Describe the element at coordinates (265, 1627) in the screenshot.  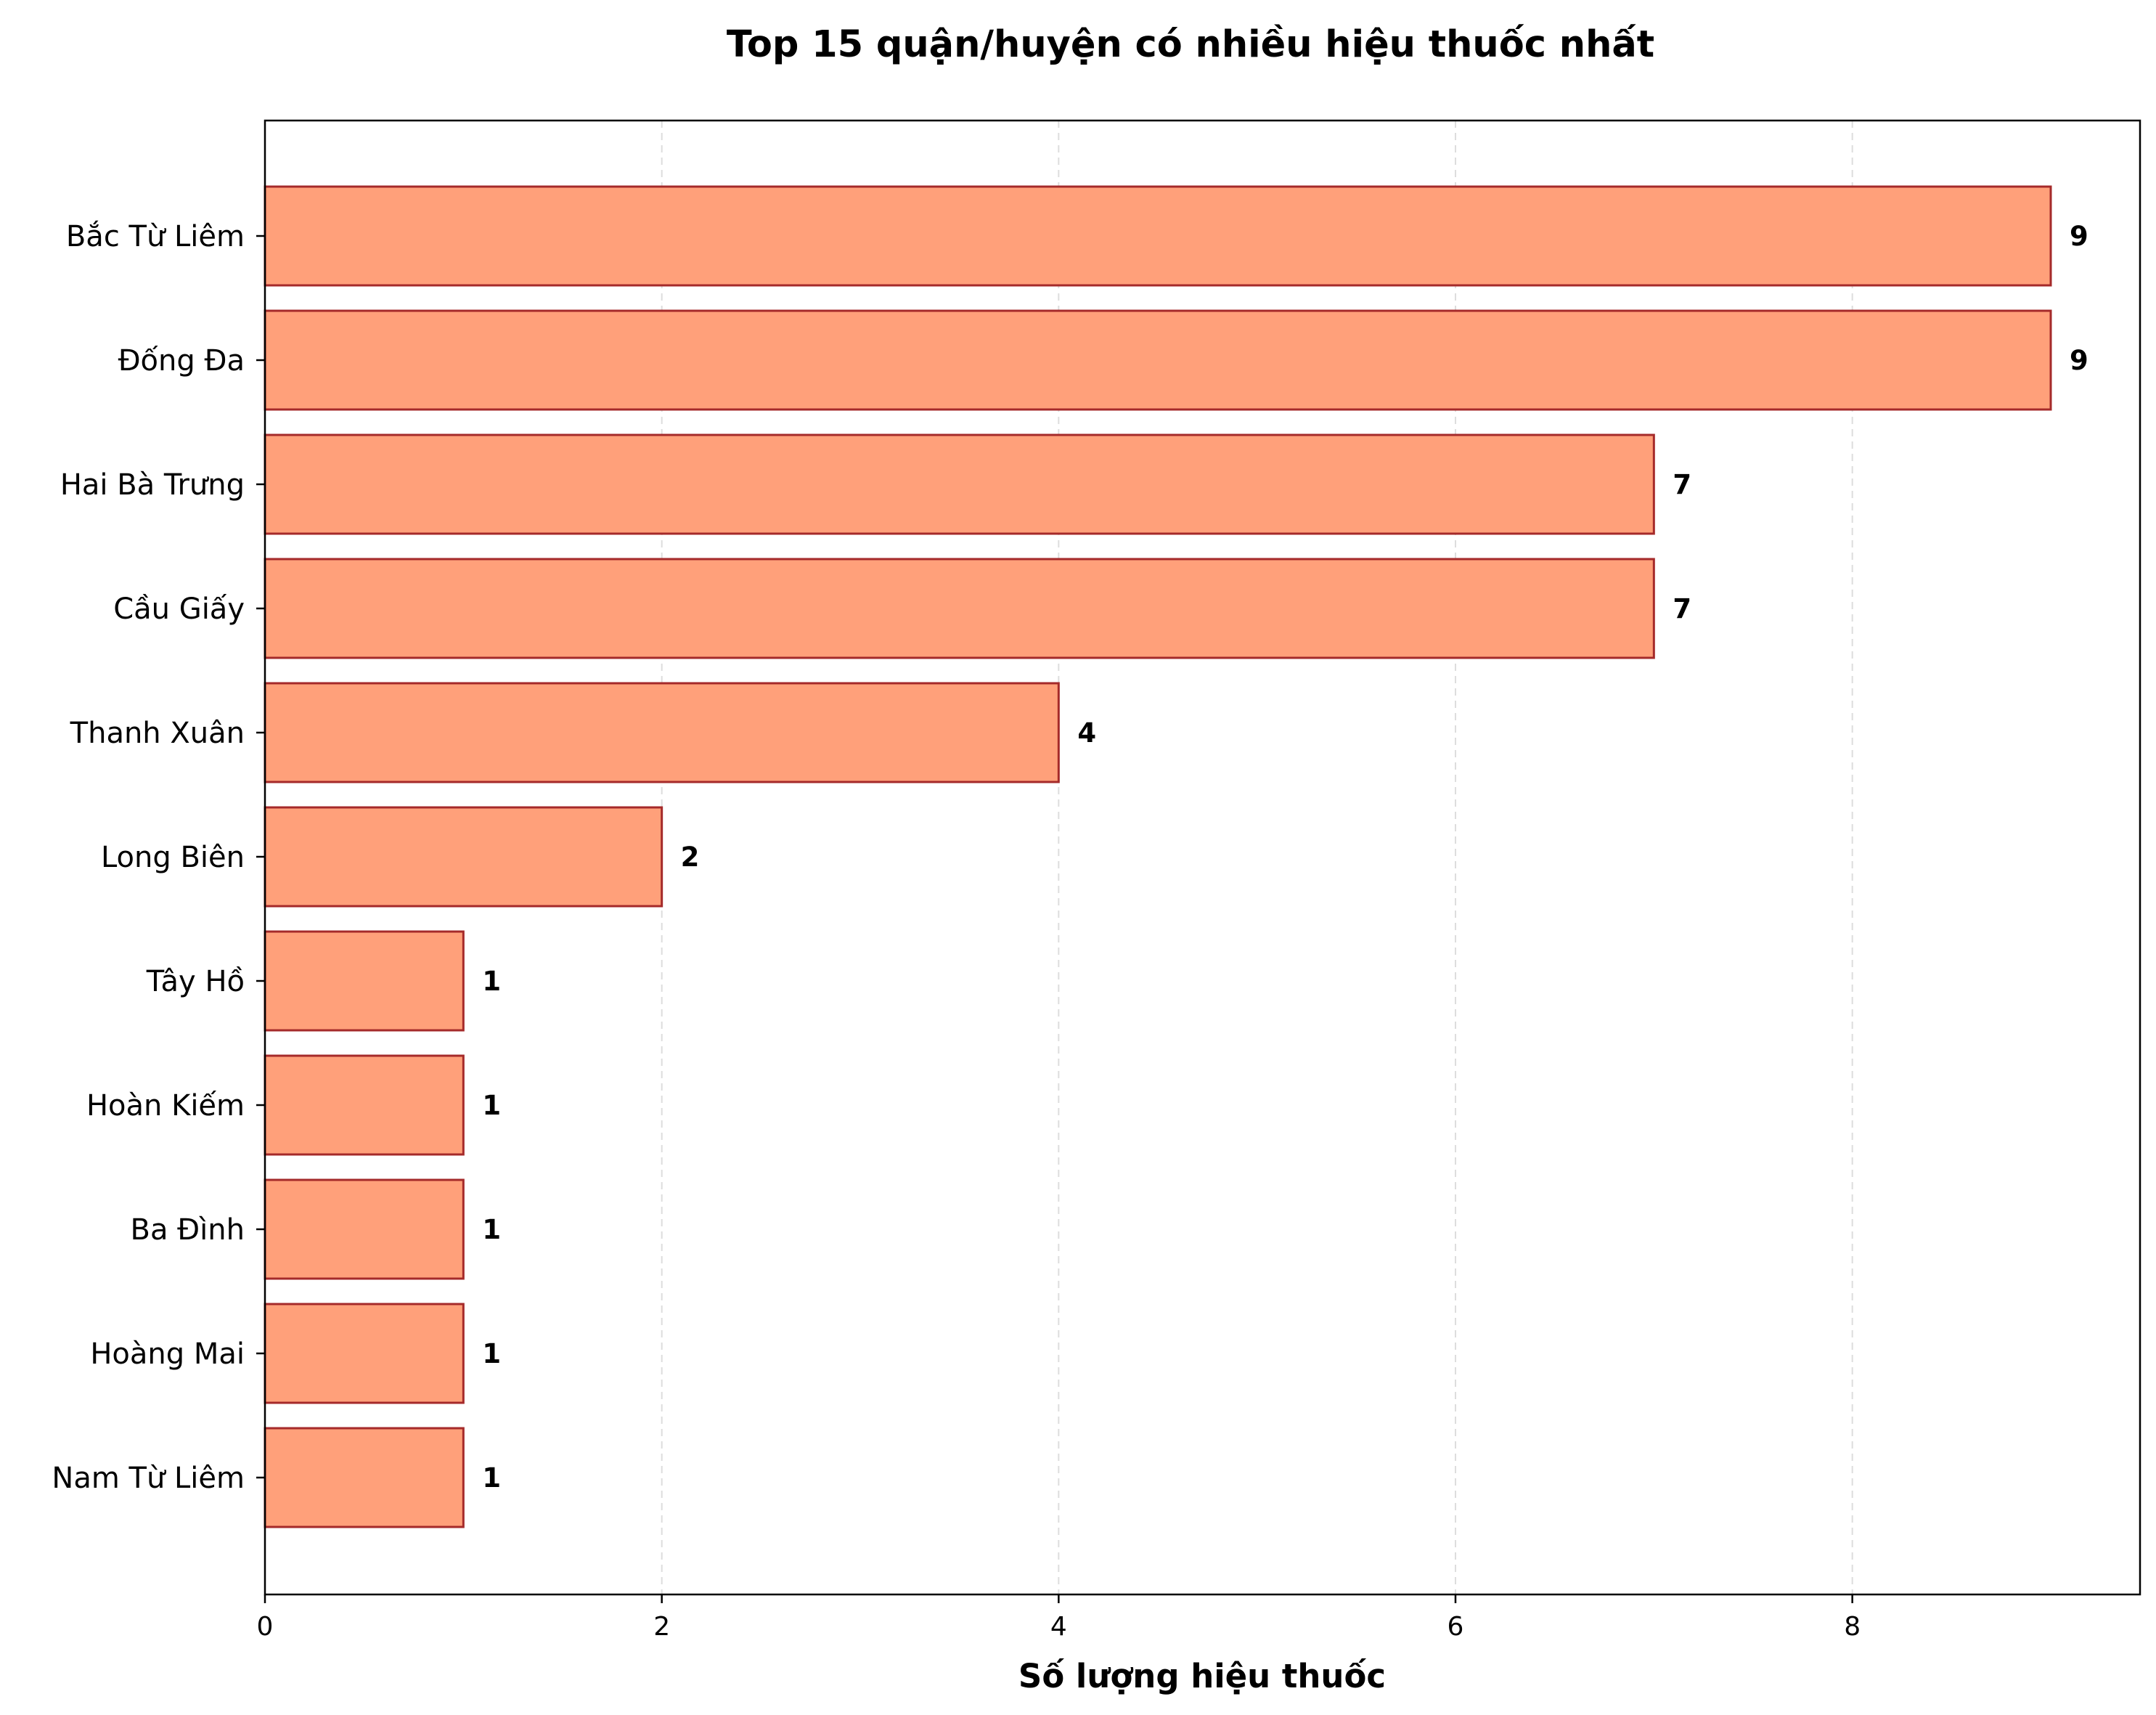
I see `x-tick-label: 0` at that location.